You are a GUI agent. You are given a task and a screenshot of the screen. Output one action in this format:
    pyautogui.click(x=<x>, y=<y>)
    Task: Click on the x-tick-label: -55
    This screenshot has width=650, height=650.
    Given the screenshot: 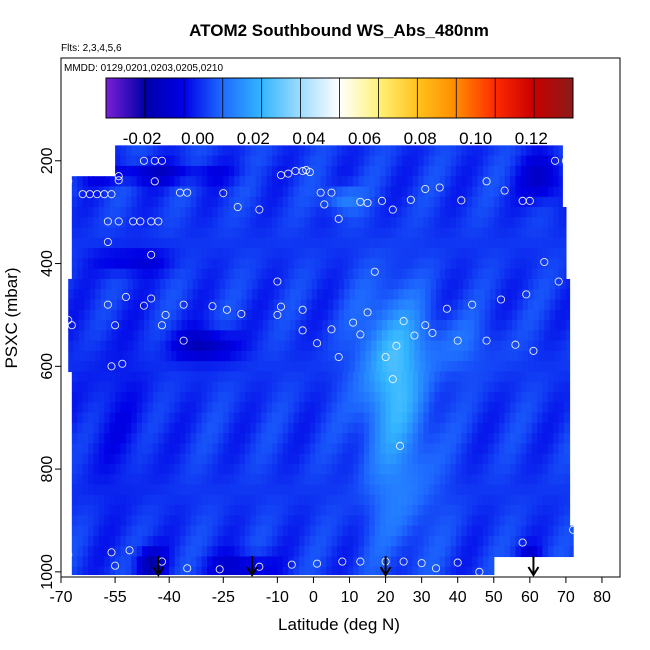 What is the action you would take?
    pyautogui.click(x=115, y=597)
    